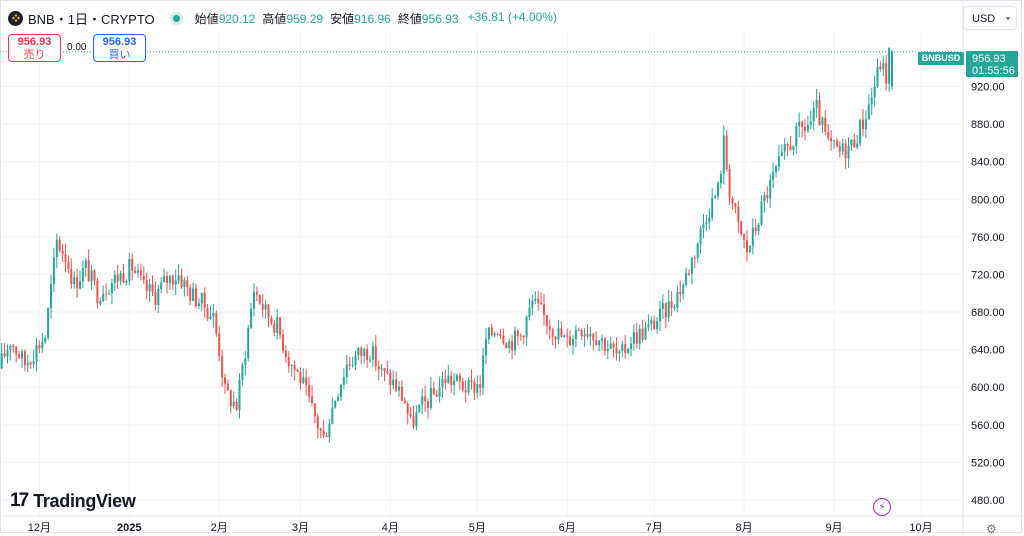 The height and width of the screenshot is (536, 1024). What do you see at coordinates (34, 48) in the screenshot?
I see `sell-button: 956.93 売り` at bounding box center [34, 48].